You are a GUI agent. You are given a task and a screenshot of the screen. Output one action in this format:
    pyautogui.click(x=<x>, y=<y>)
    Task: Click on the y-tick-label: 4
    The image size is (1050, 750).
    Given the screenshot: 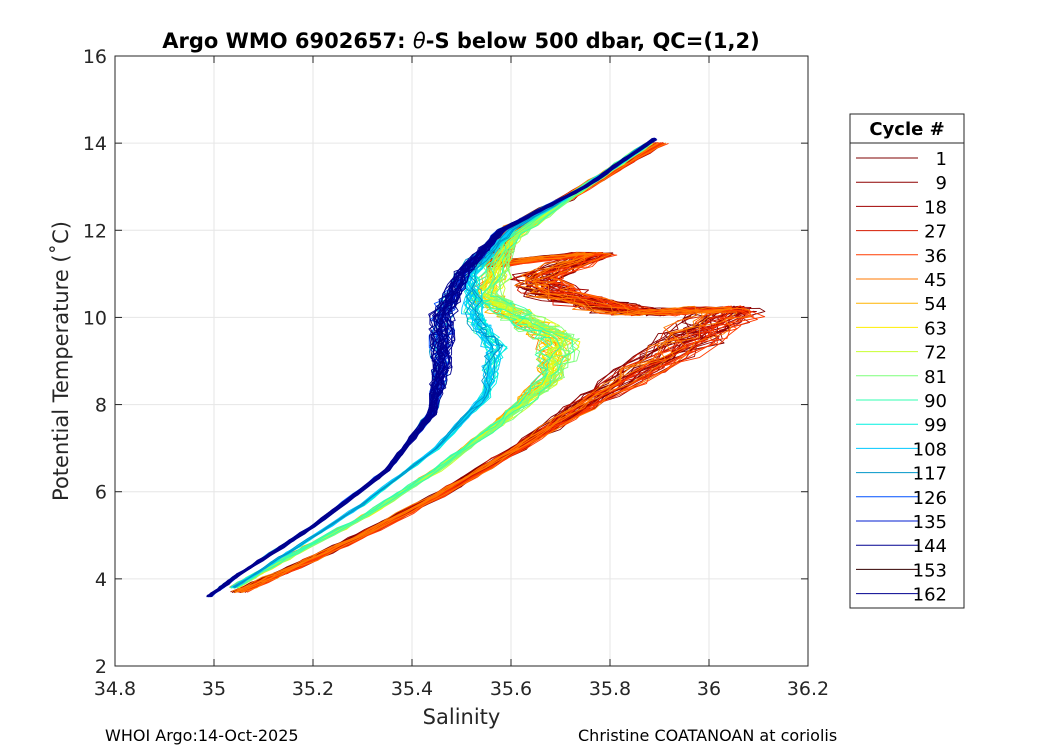 What is the action you would take?
    pyautogui.click(x=101, y=580)
    